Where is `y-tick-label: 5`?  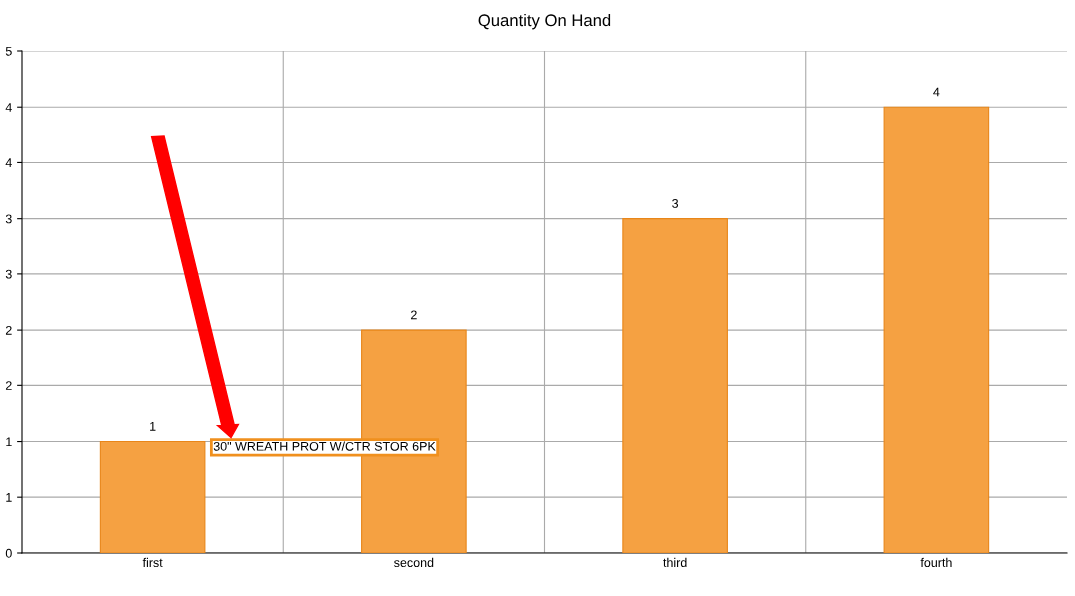
y-tick-label: 5 is located at coordinates (8, 51).